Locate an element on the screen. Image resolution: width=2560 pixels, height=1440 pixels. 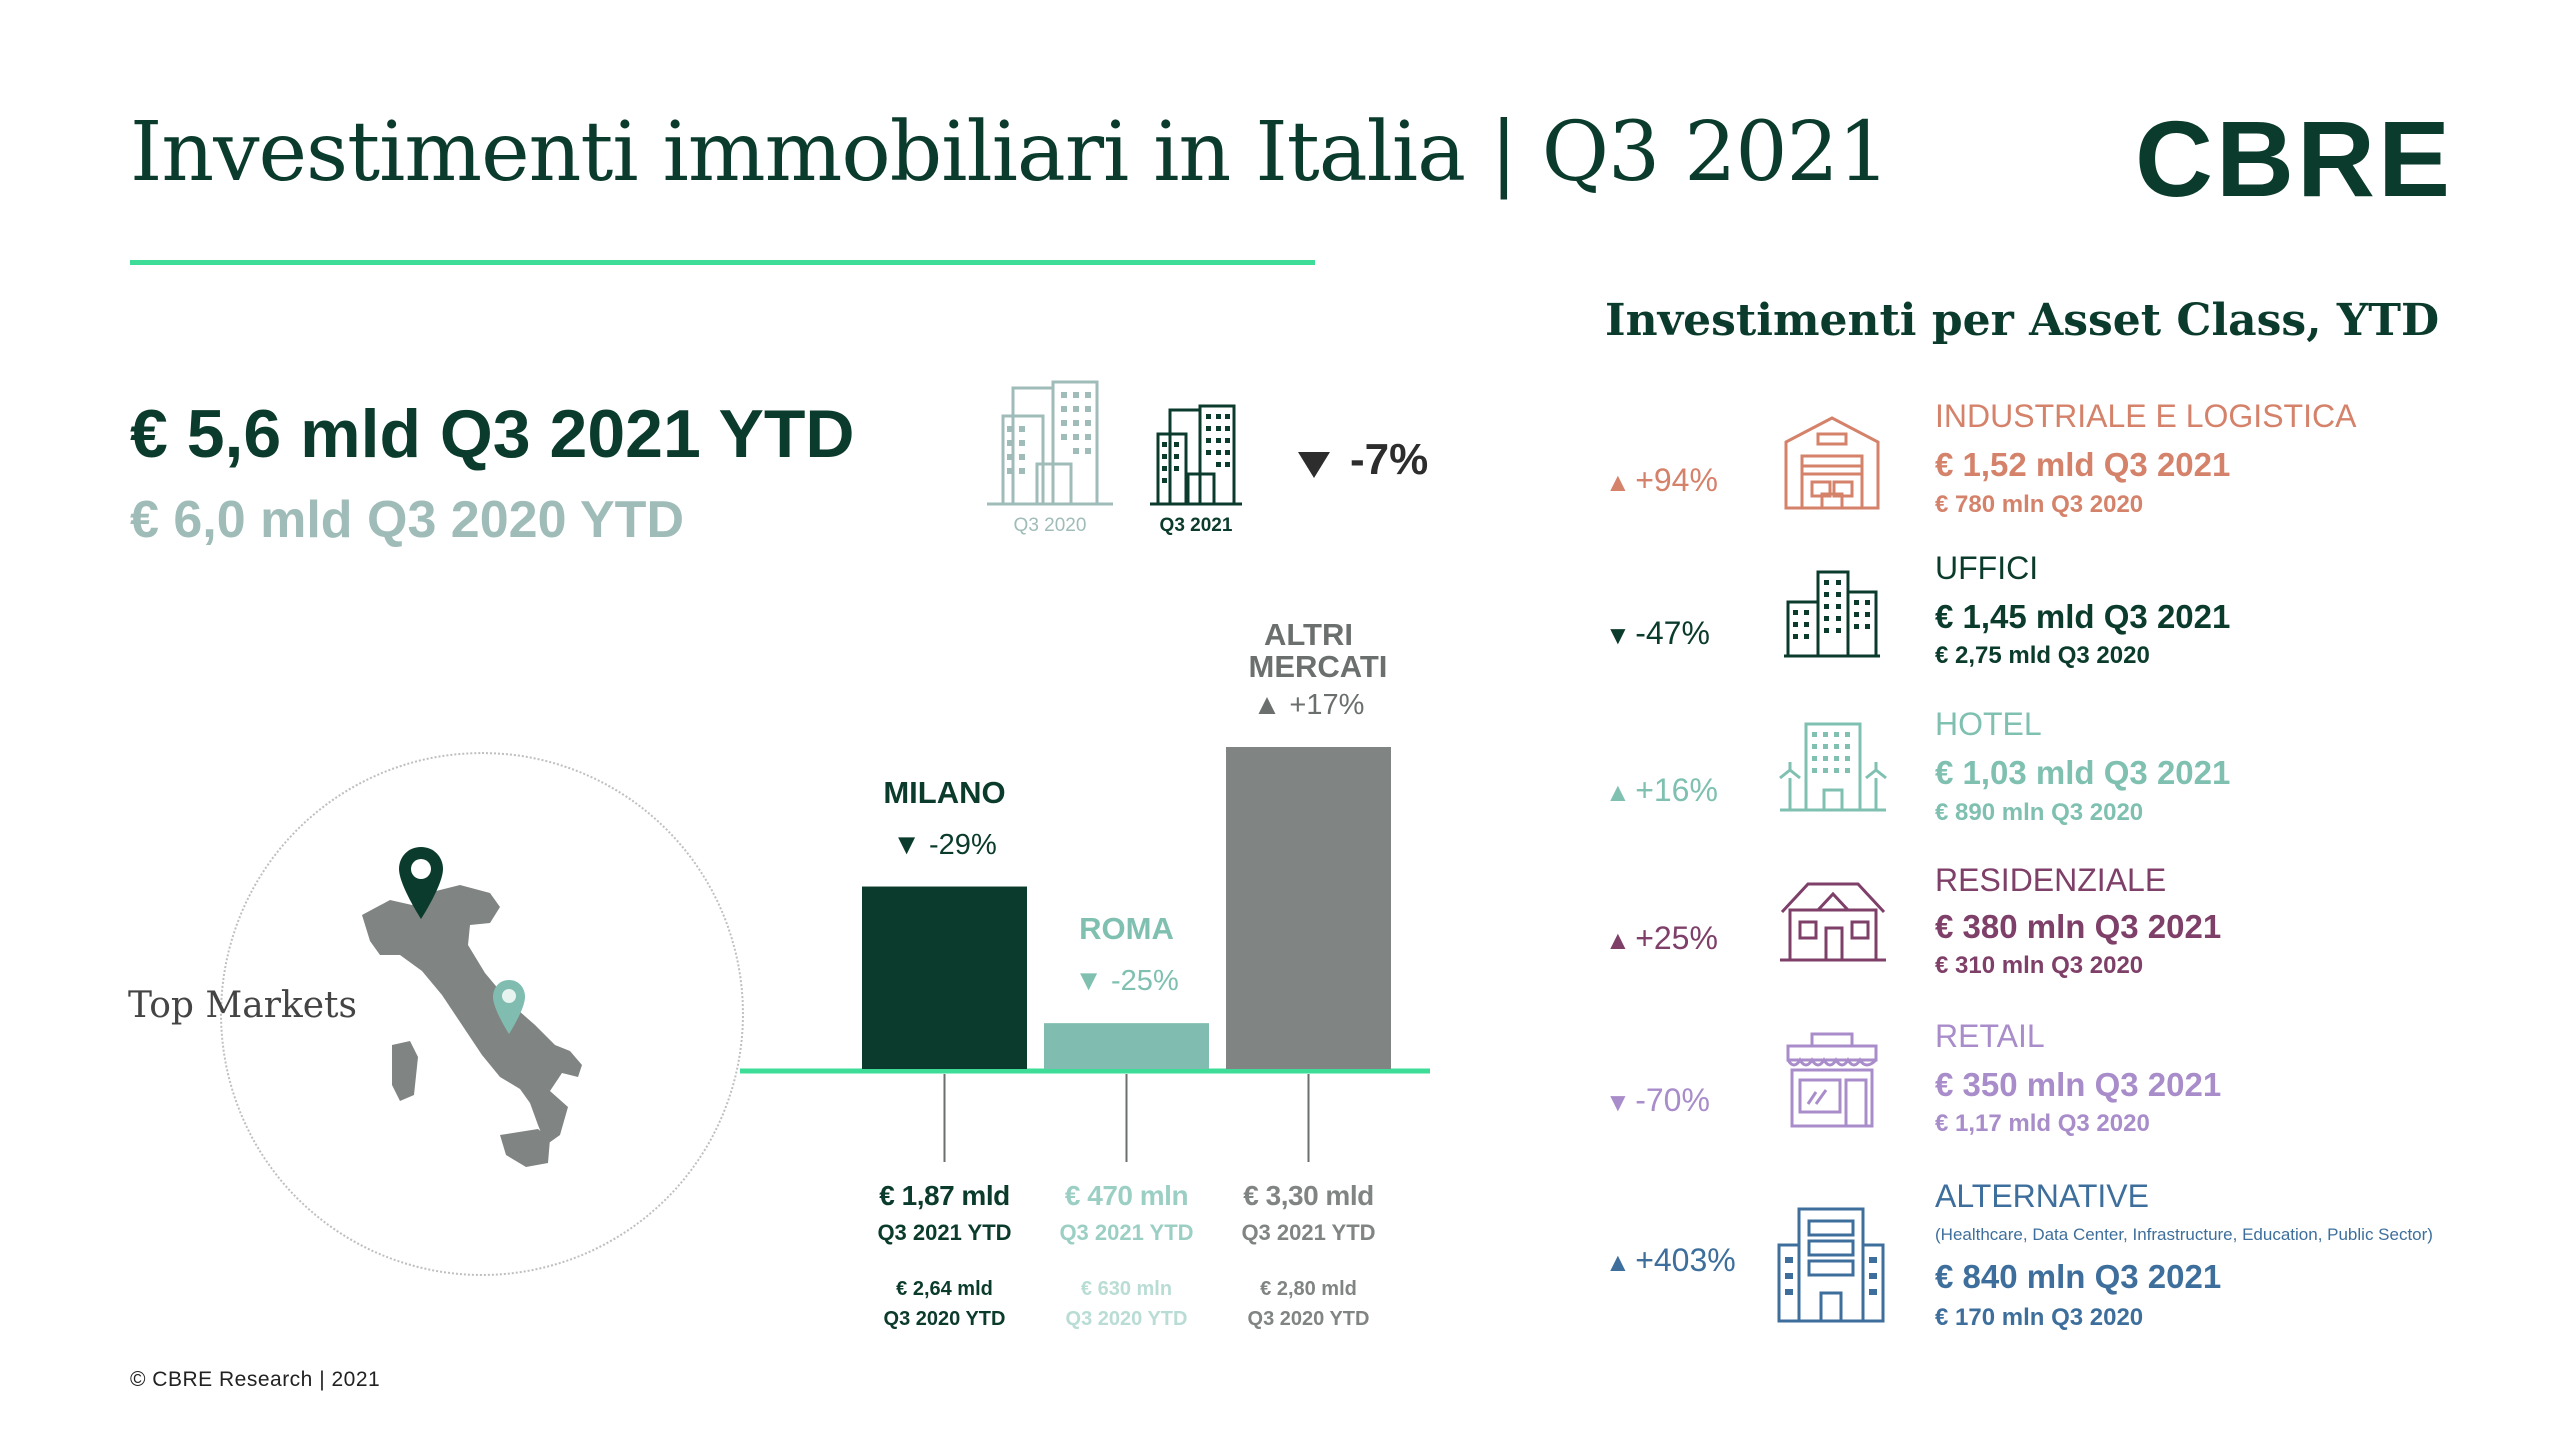
asset-value-2021-alternative: € 840 mln Q3 2021 is located at coordinates (2078, 1276).